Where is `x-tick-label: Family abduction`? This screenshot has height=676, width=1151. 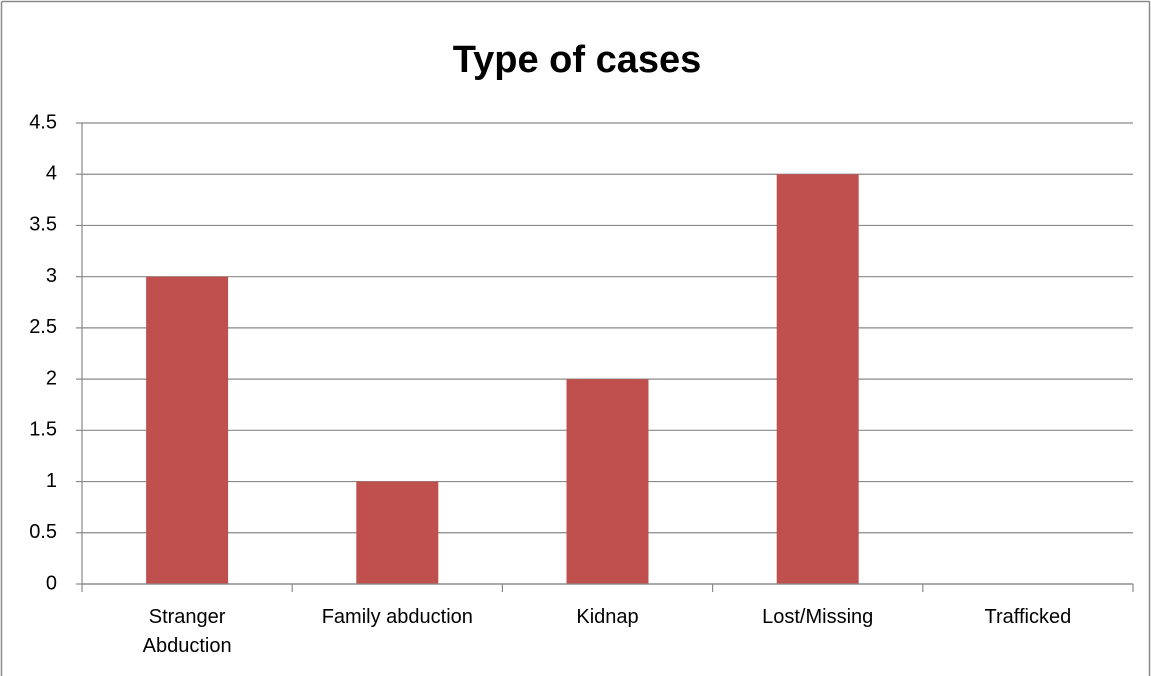
x-tick-label: Family abduction is located at coordinates (397, 617).